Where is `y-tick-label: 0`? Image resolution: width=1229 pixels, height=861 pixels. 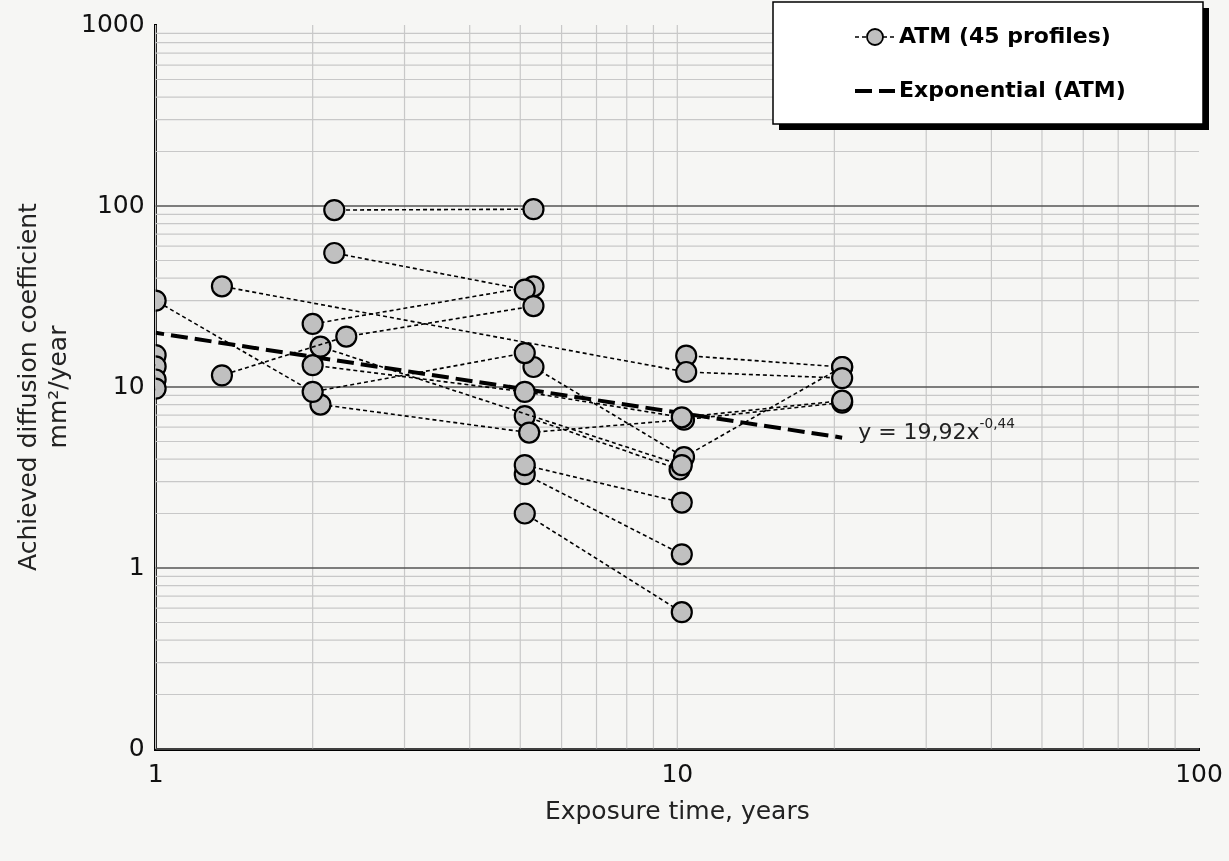 y-tick-label: 0 is located at coordinates (136, 747).